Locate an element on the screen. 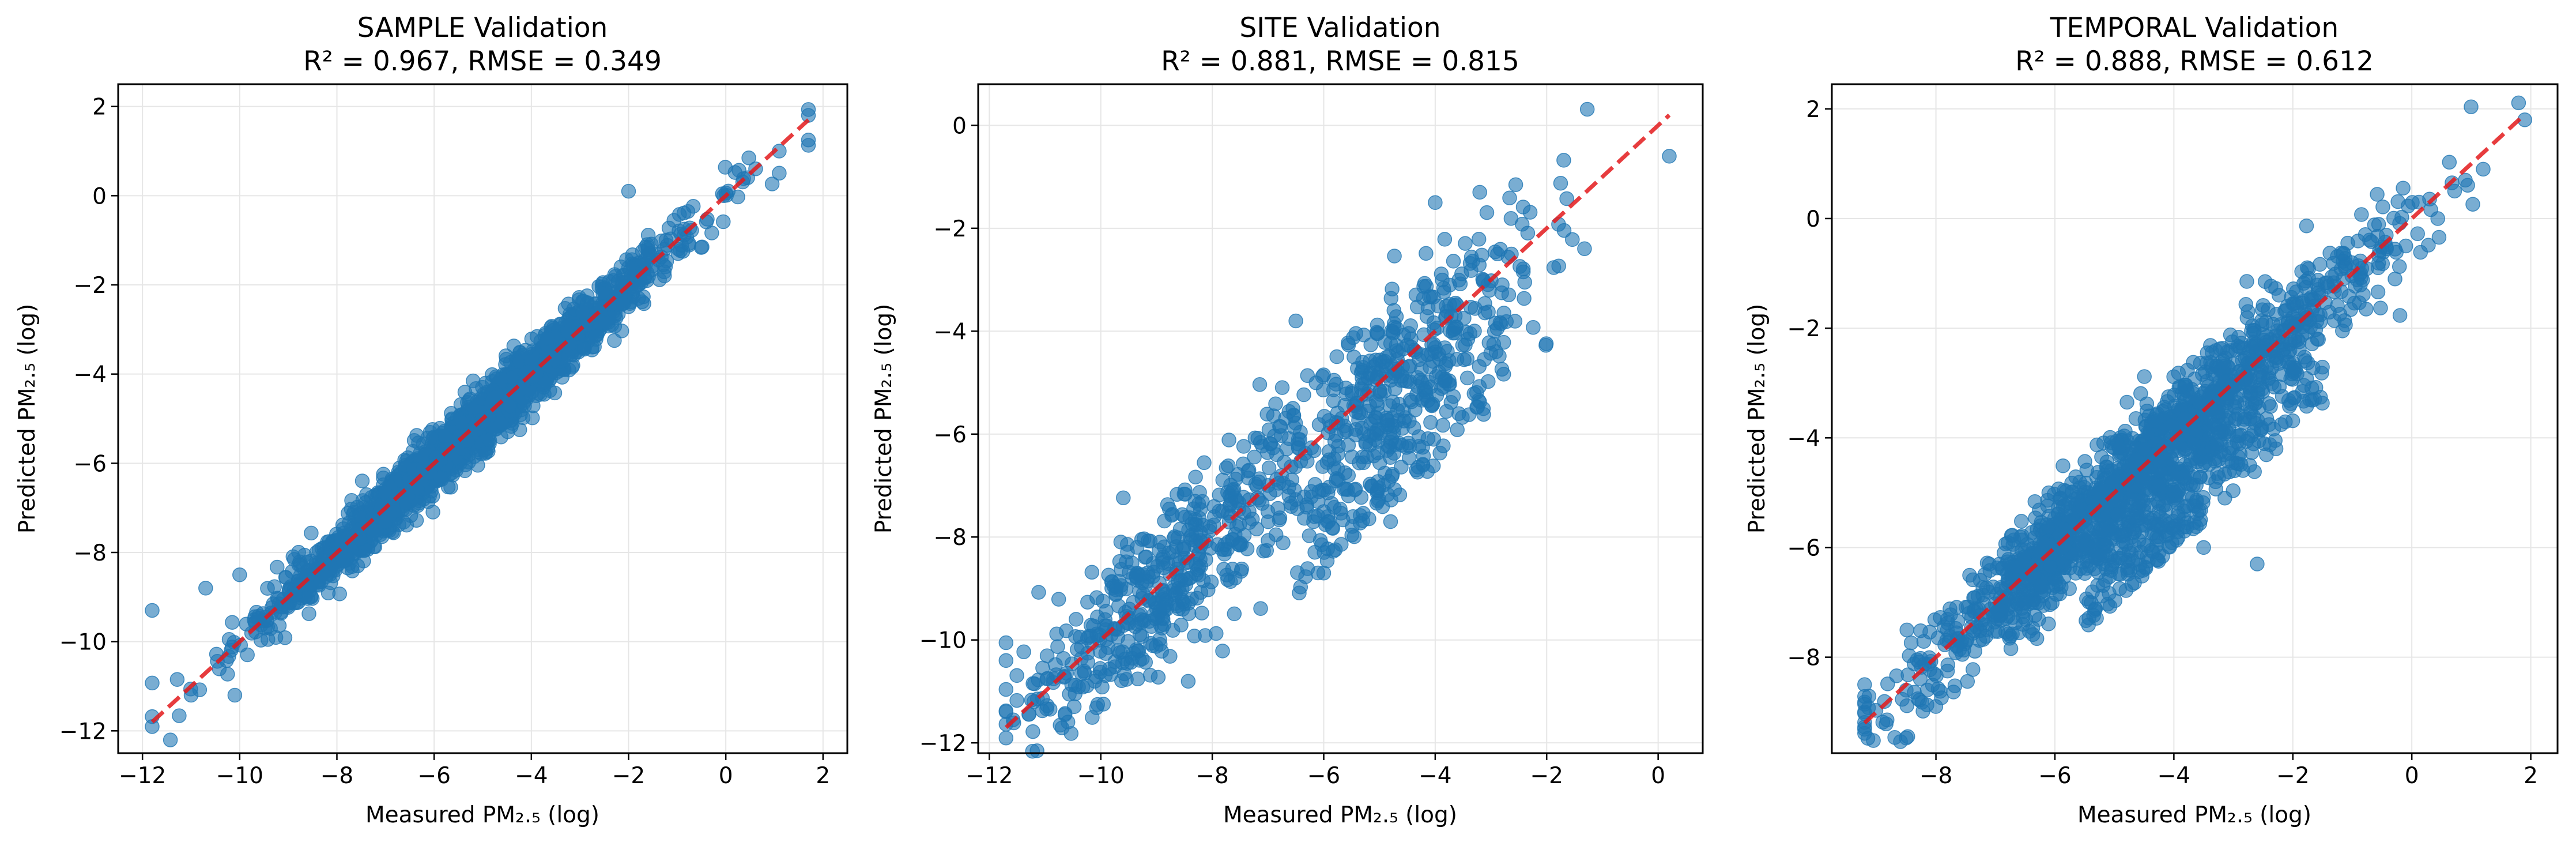 This screenshot has width=2576, height=846. y-tick-label: −12 is located at coordinates (83, 732).